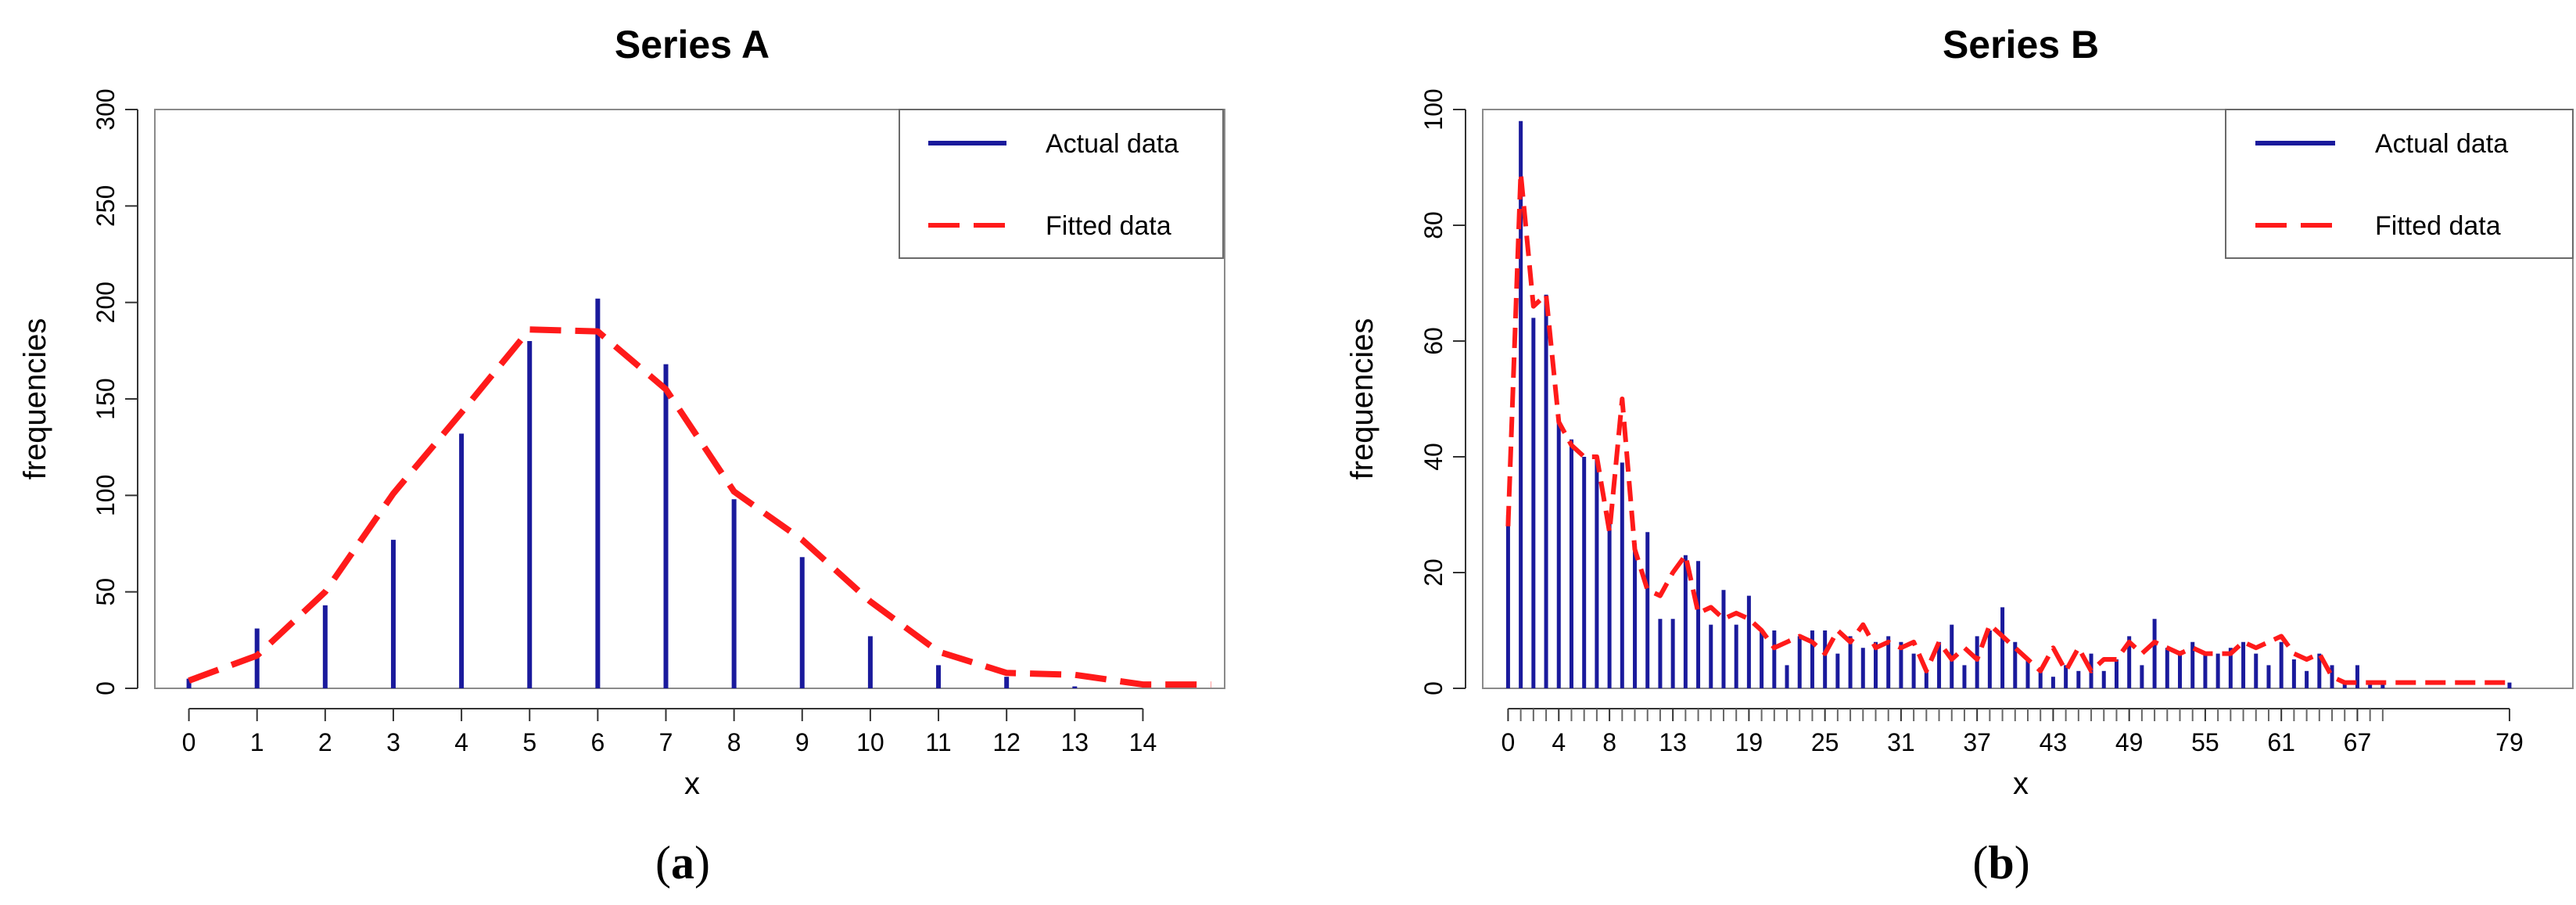 This screenshot has height=905, width=2576. What do you see at coordinates (2509, 742) in the screenshot?
I see `b-x-tick-label: 79` at bounding box center [2509, 742].